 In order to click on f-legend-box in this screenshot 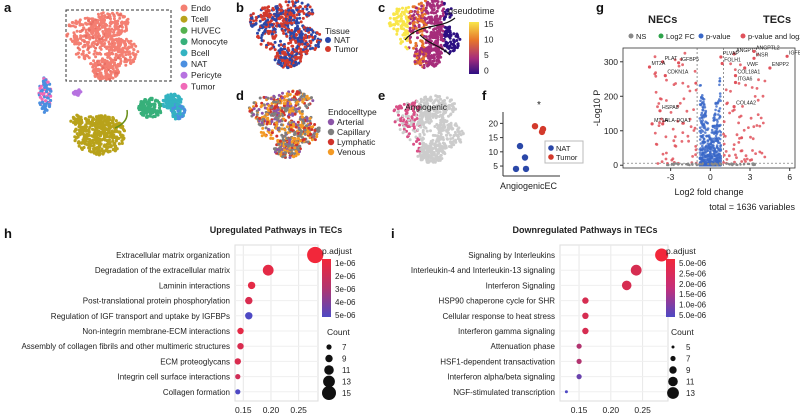, I will do `click(564, 152)`.